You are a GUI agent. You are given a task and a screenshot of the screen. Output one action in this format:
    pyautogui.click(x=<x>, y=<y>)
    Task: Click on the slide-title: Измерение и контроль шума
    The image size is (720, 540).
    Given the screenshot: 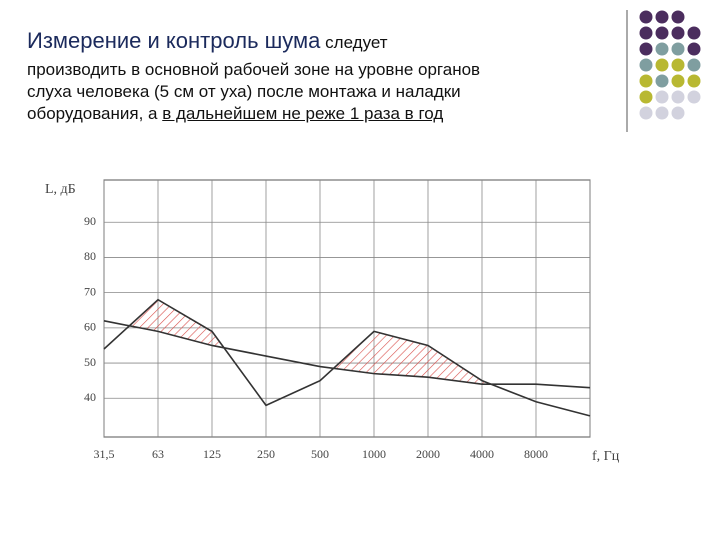 What is the action you would take?
    pyautogui.click(x=174, y=40)
    